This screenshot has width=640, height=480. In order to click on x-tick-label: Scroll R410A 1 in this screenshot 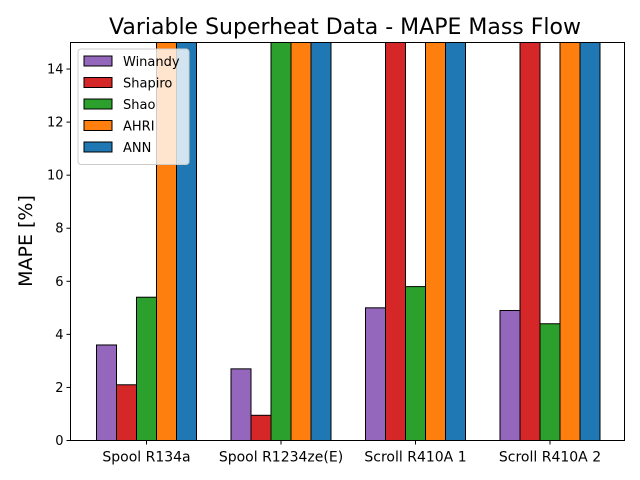, I will do `click(415, 458)`.